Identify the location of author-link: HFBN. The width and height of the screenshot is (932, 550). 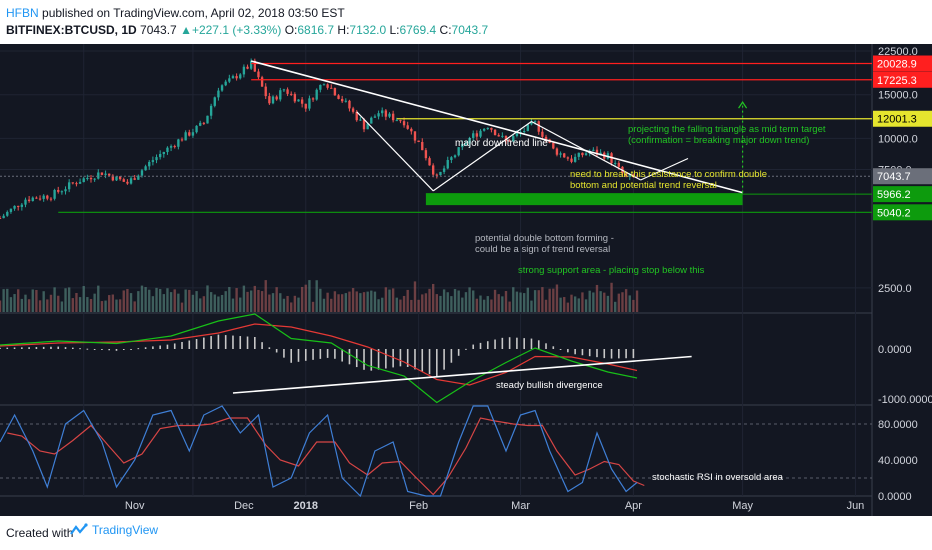
(22, 13).